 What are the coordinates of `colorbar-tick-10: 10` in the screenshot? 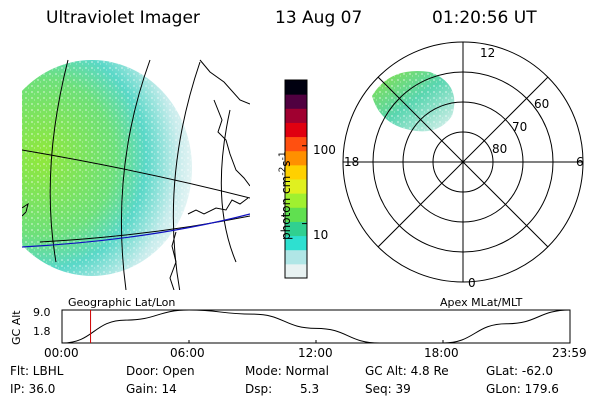 It's located at (321, 235).